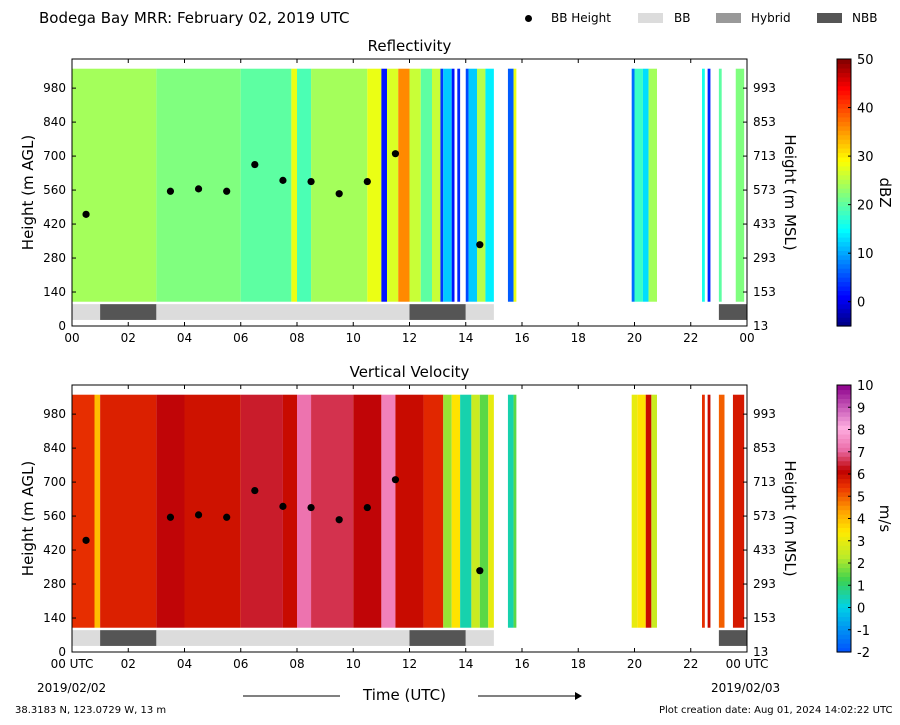  What do you see at coordinates (296, 664) in the screenshot?
I see `panel2-x-tick-label: 08` at bounding box center [296, 664].